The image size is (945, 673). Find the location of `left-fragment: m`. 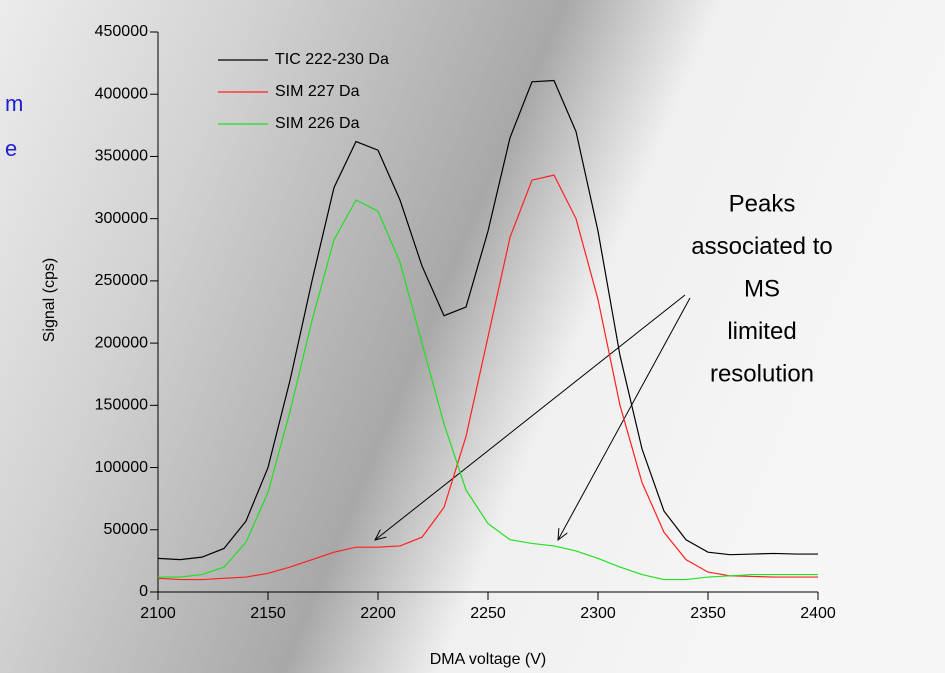

left-fragment: m is located at coordinates (14, 103).